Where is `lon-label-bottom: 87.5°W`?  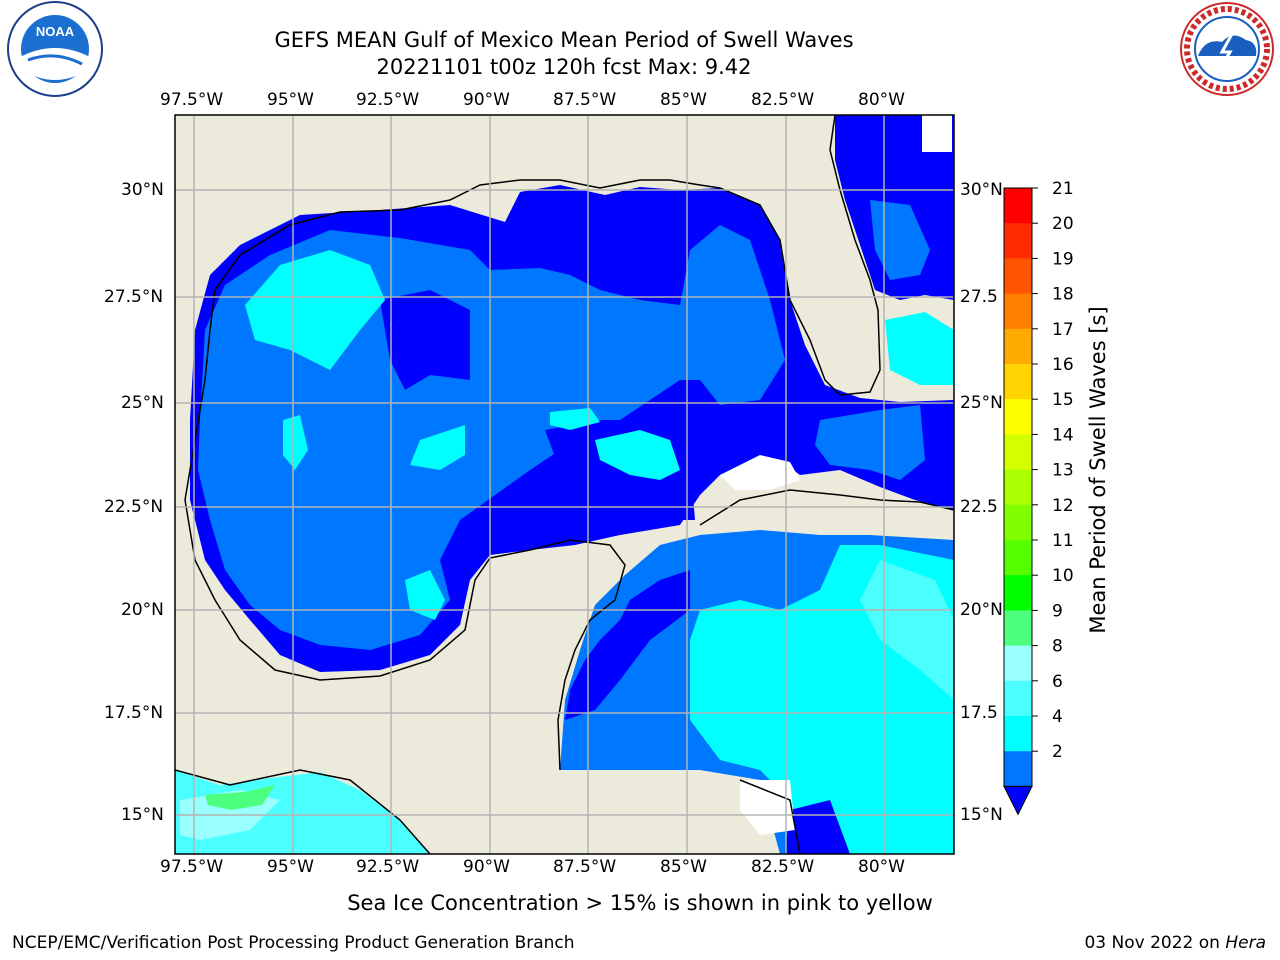
lon-label-bottom: 87.5°W is located at coordinates (585, 867).